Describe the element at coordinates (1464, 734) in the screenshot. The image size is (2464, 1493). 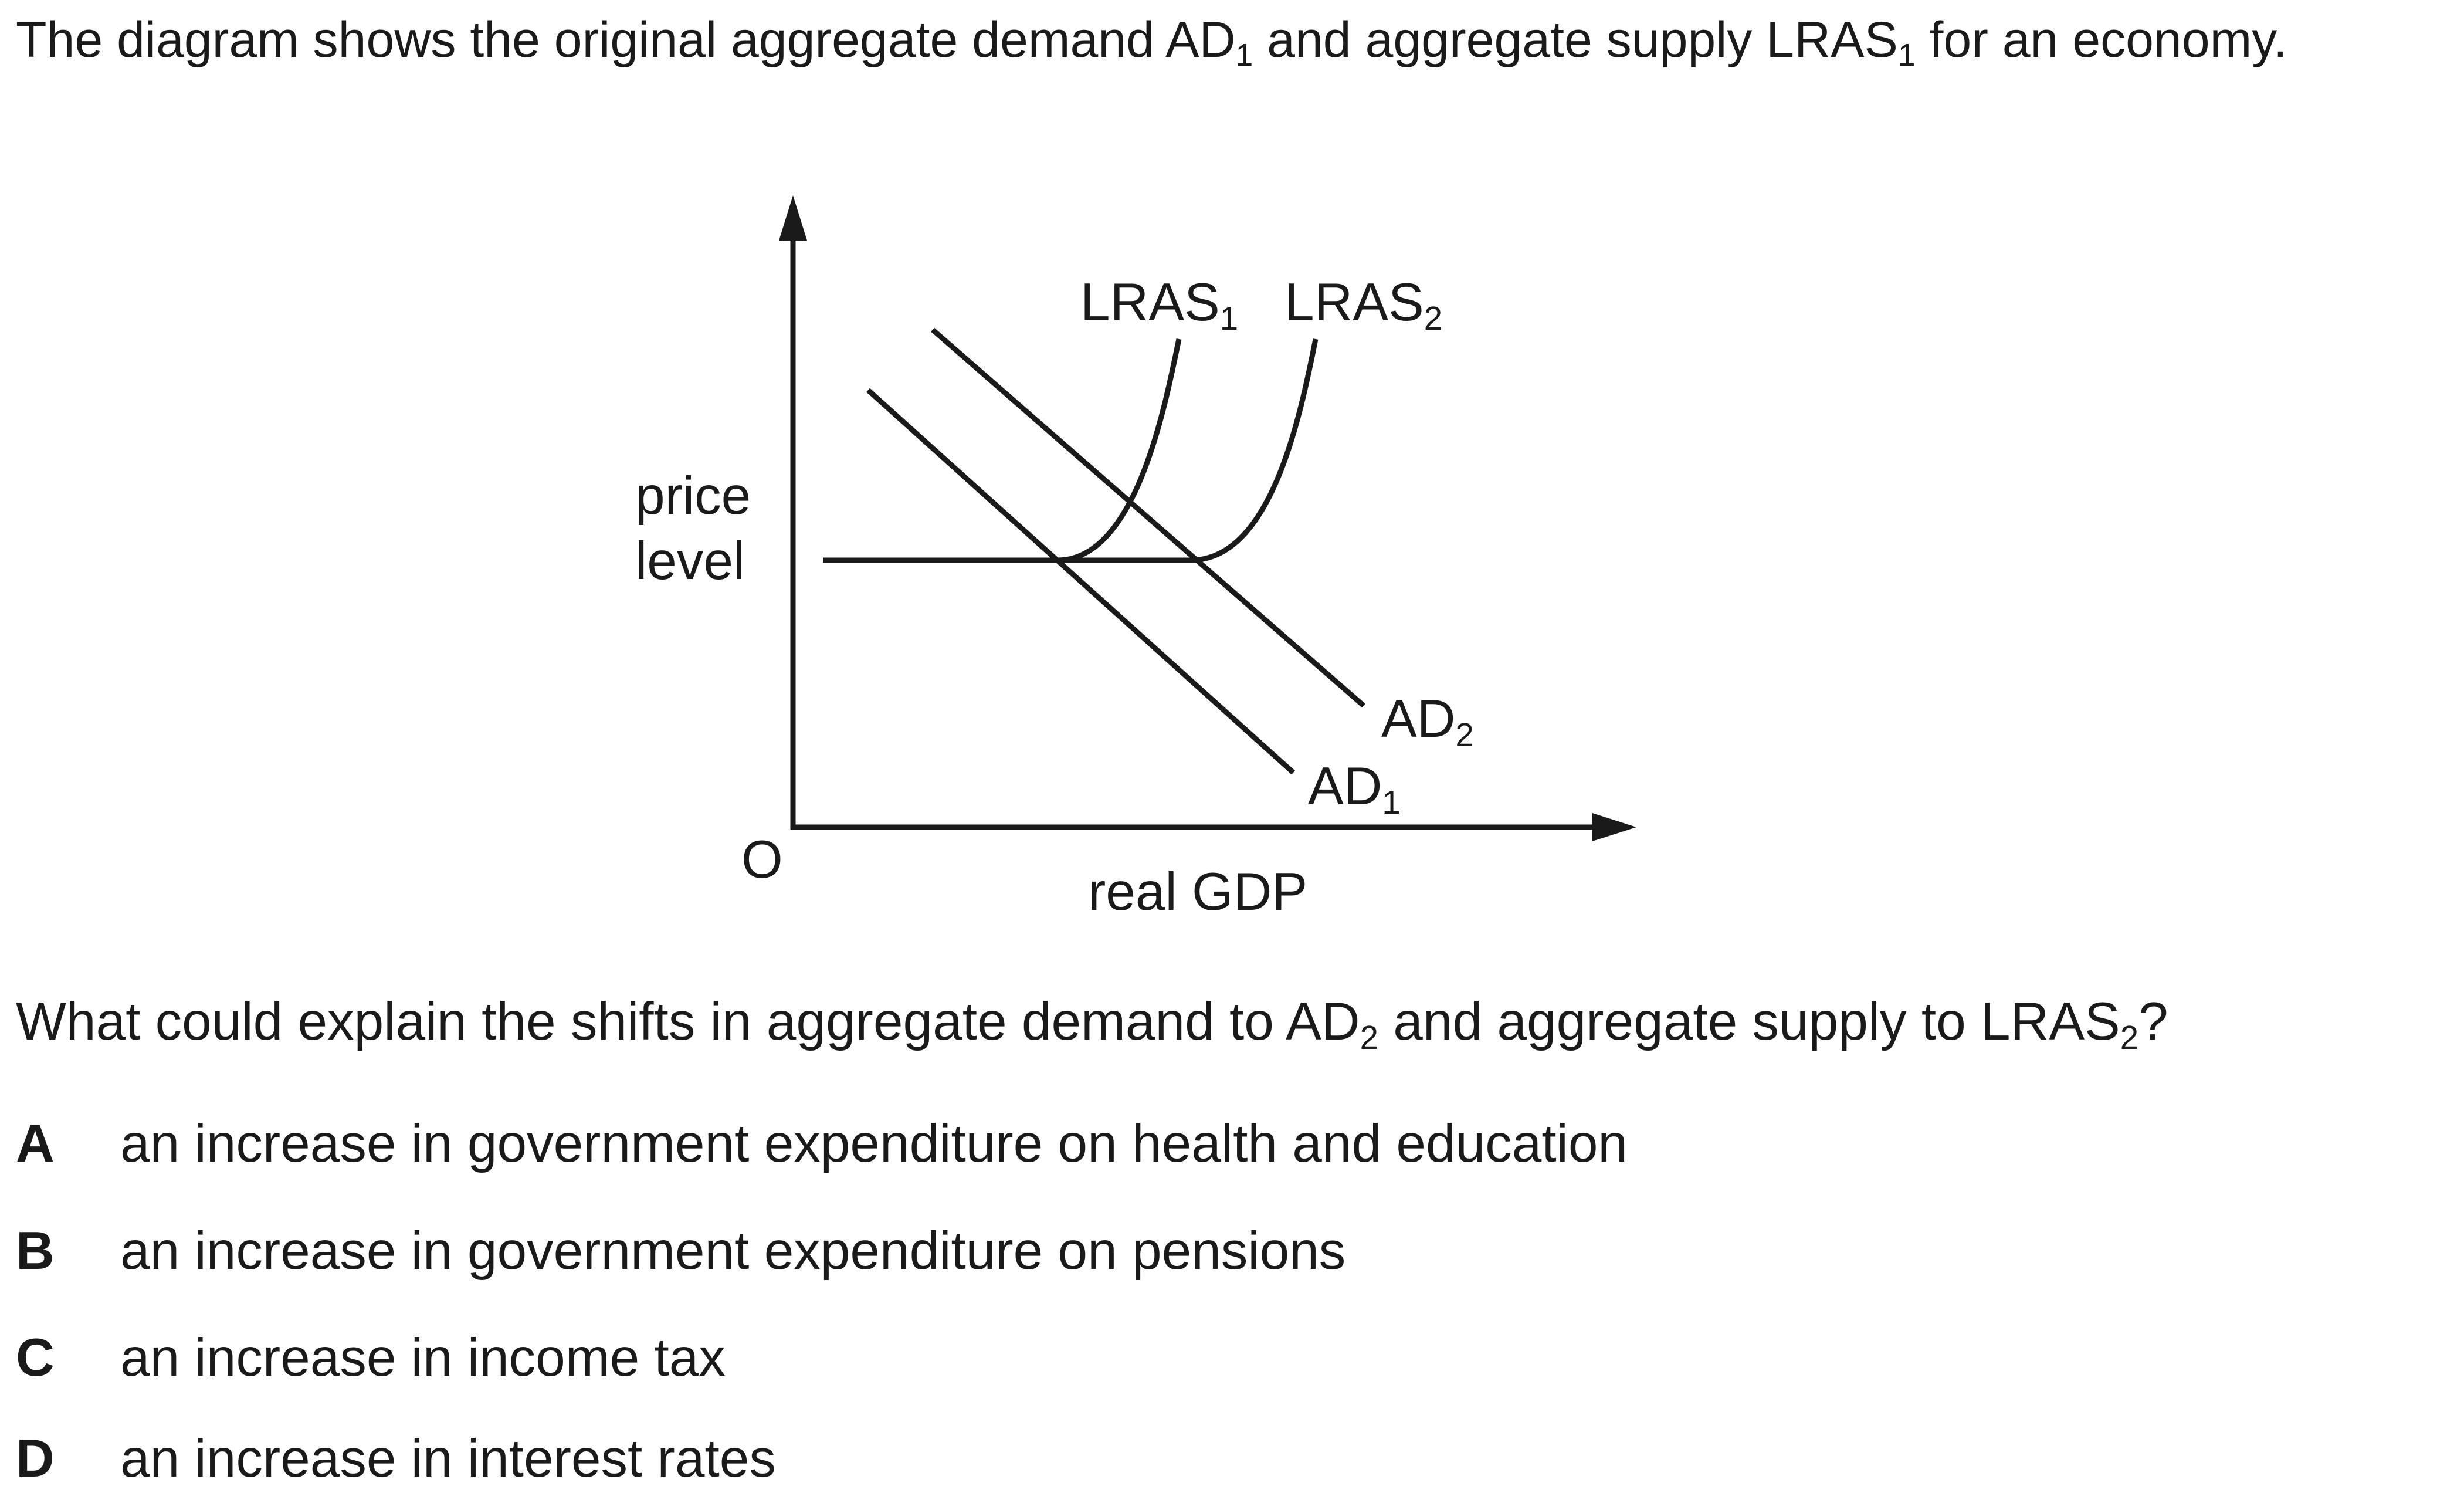
I see `ad2-label-subscript: 2` at that location.